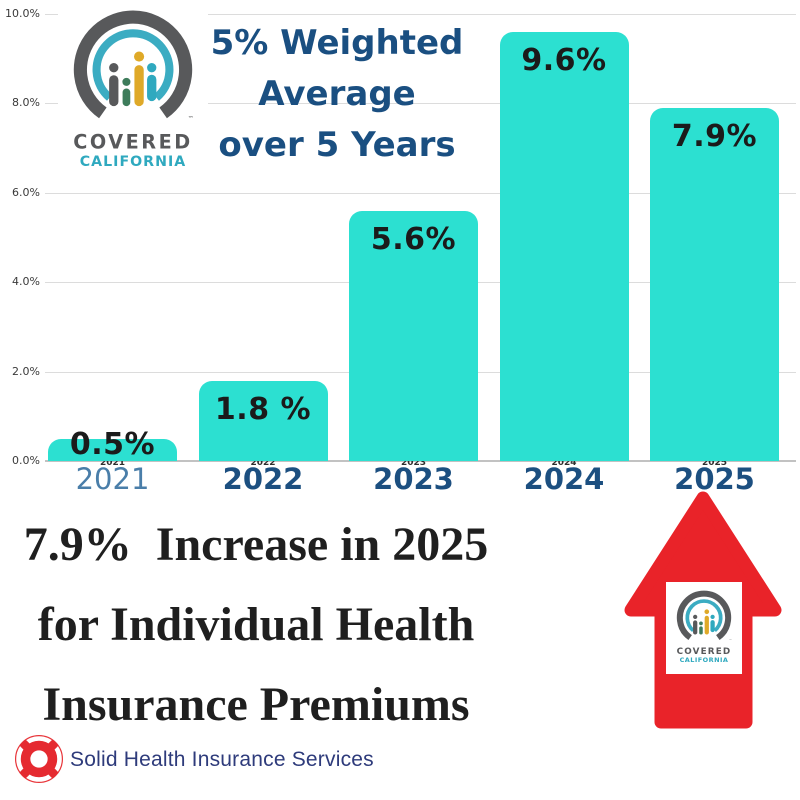 The height and width of the screenshot is (800, 800). I want to click on chart-title-line1: 5% Weighted, so click(337, 43).